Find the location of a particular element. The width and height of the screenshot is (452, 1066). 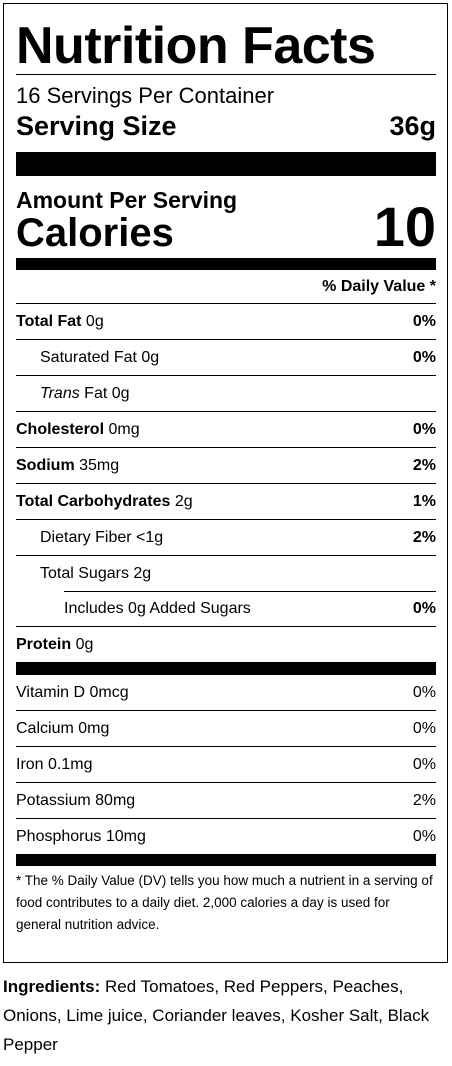

medium-divider is located at coordinates (226, 264).